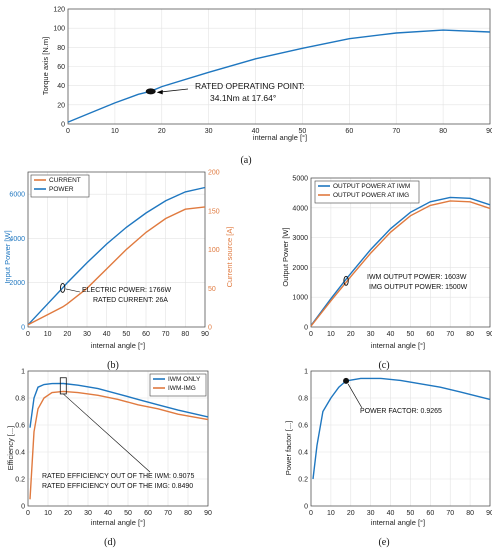  I want to click on xlabel-d: internal angle [°], so click(118, 522).